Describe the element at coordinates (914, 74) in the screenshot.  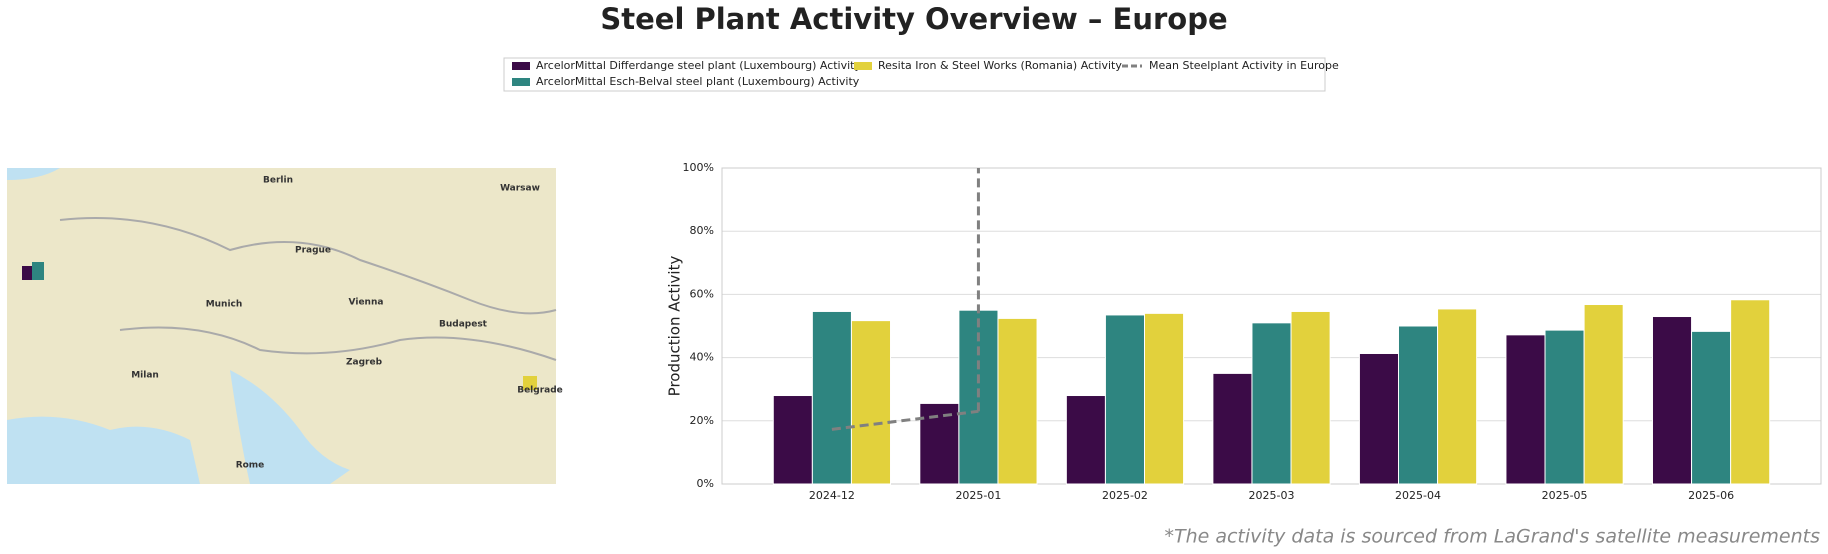
I see `legend-box` at that location.